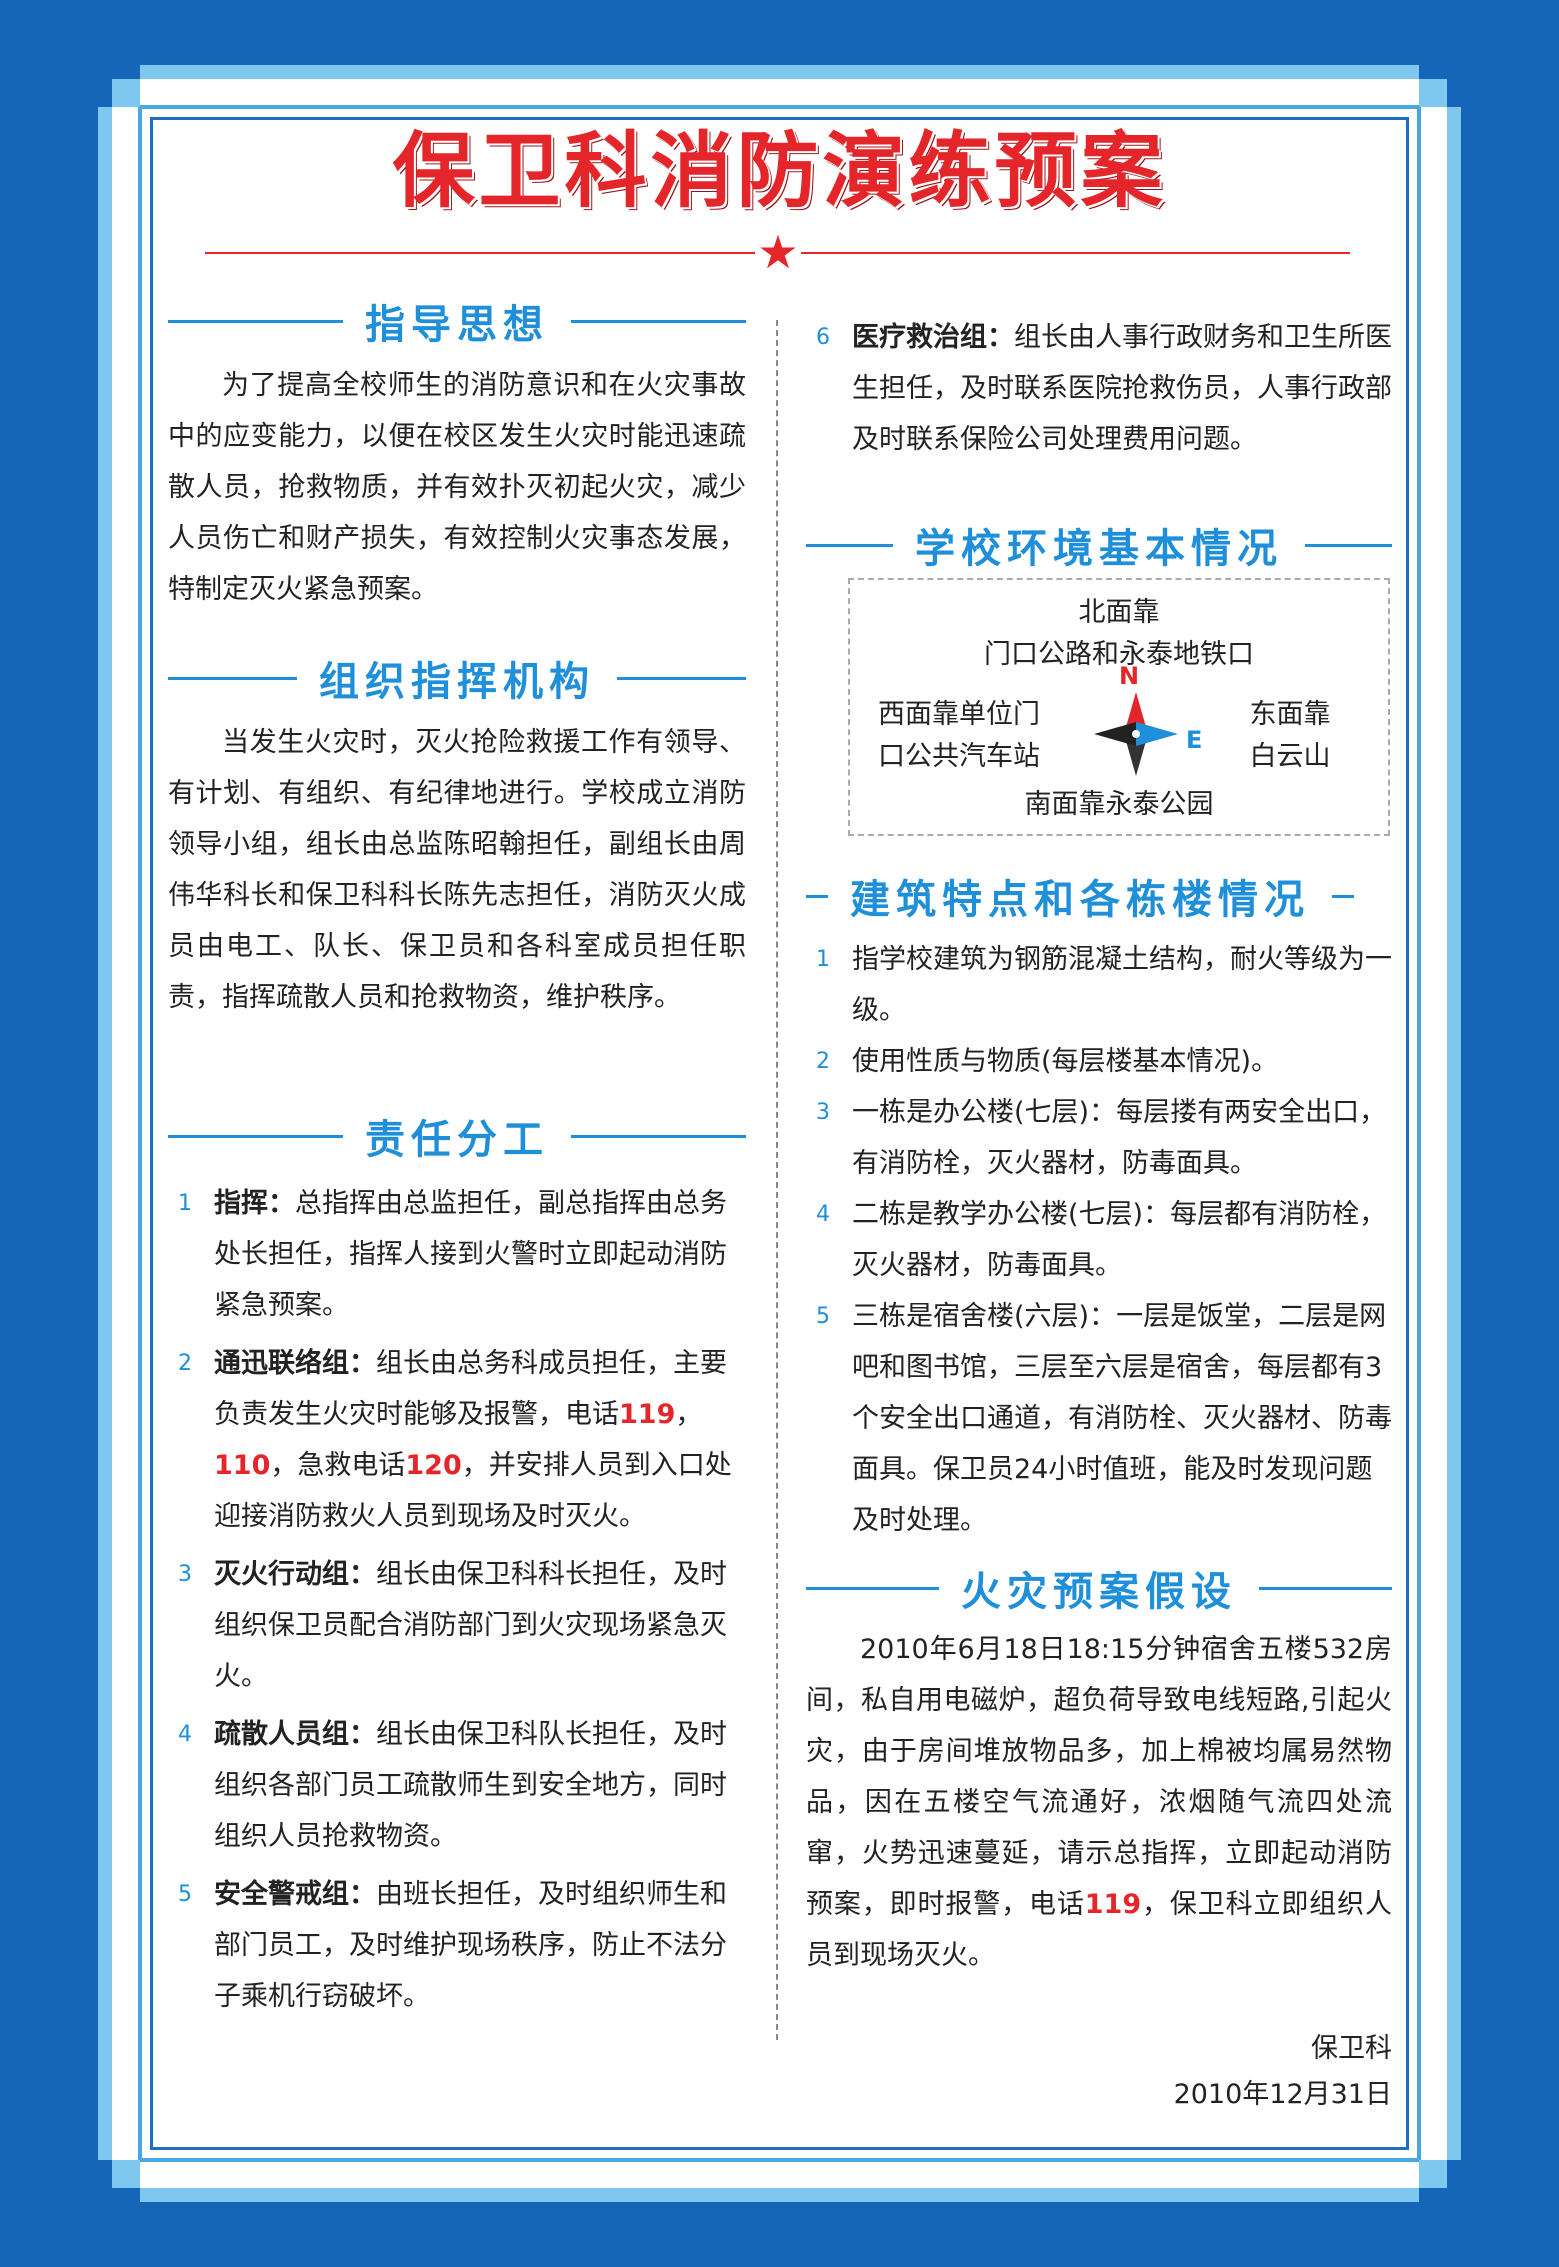 Image resolution: width=1559 pixels, height=2267 pixels. Describe the element at coordinates (433, 1465) in the screenshot. I see `phone-number: 120` at that location.